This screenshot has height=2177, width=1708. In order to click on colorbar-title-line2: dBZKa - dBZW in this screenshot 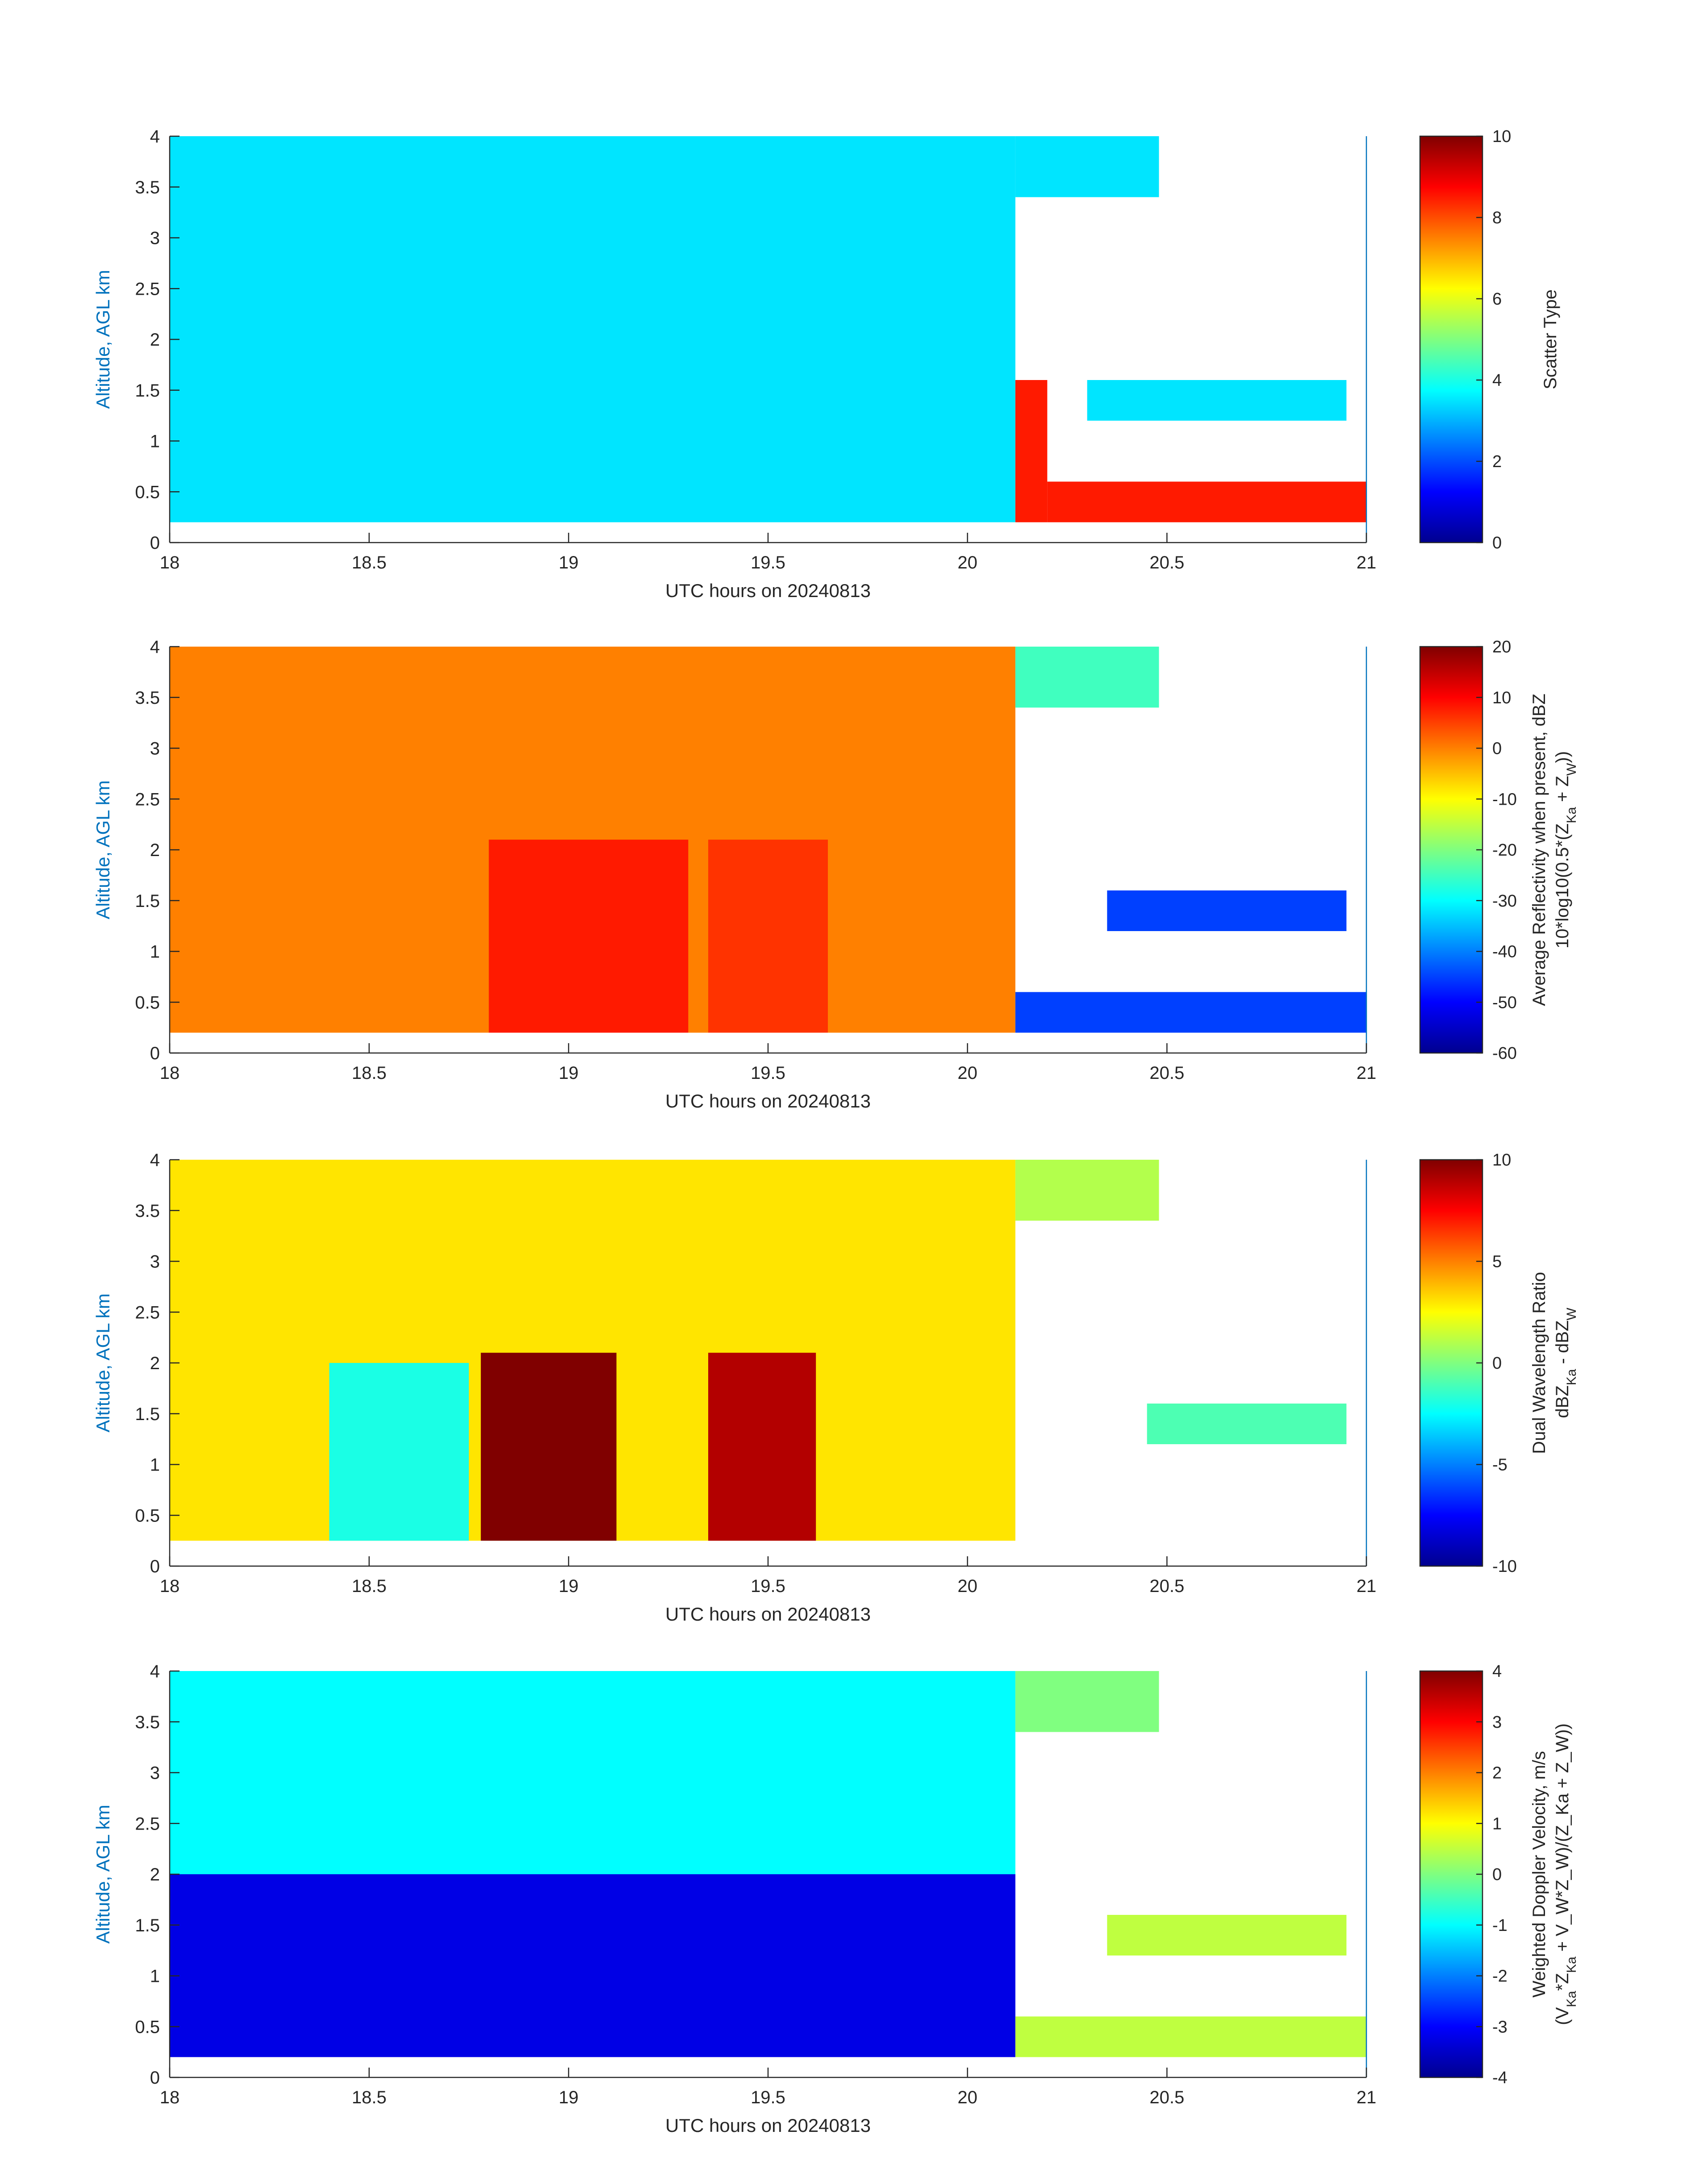, I will do `click(1566, 1363)`.